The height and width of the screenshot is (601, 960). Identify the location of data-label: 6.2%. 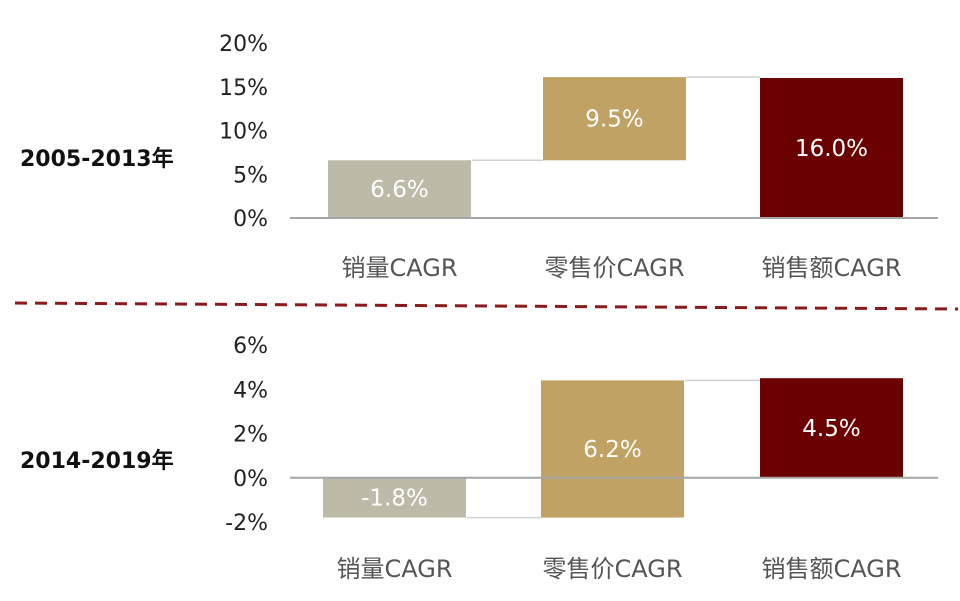
(612, 450).